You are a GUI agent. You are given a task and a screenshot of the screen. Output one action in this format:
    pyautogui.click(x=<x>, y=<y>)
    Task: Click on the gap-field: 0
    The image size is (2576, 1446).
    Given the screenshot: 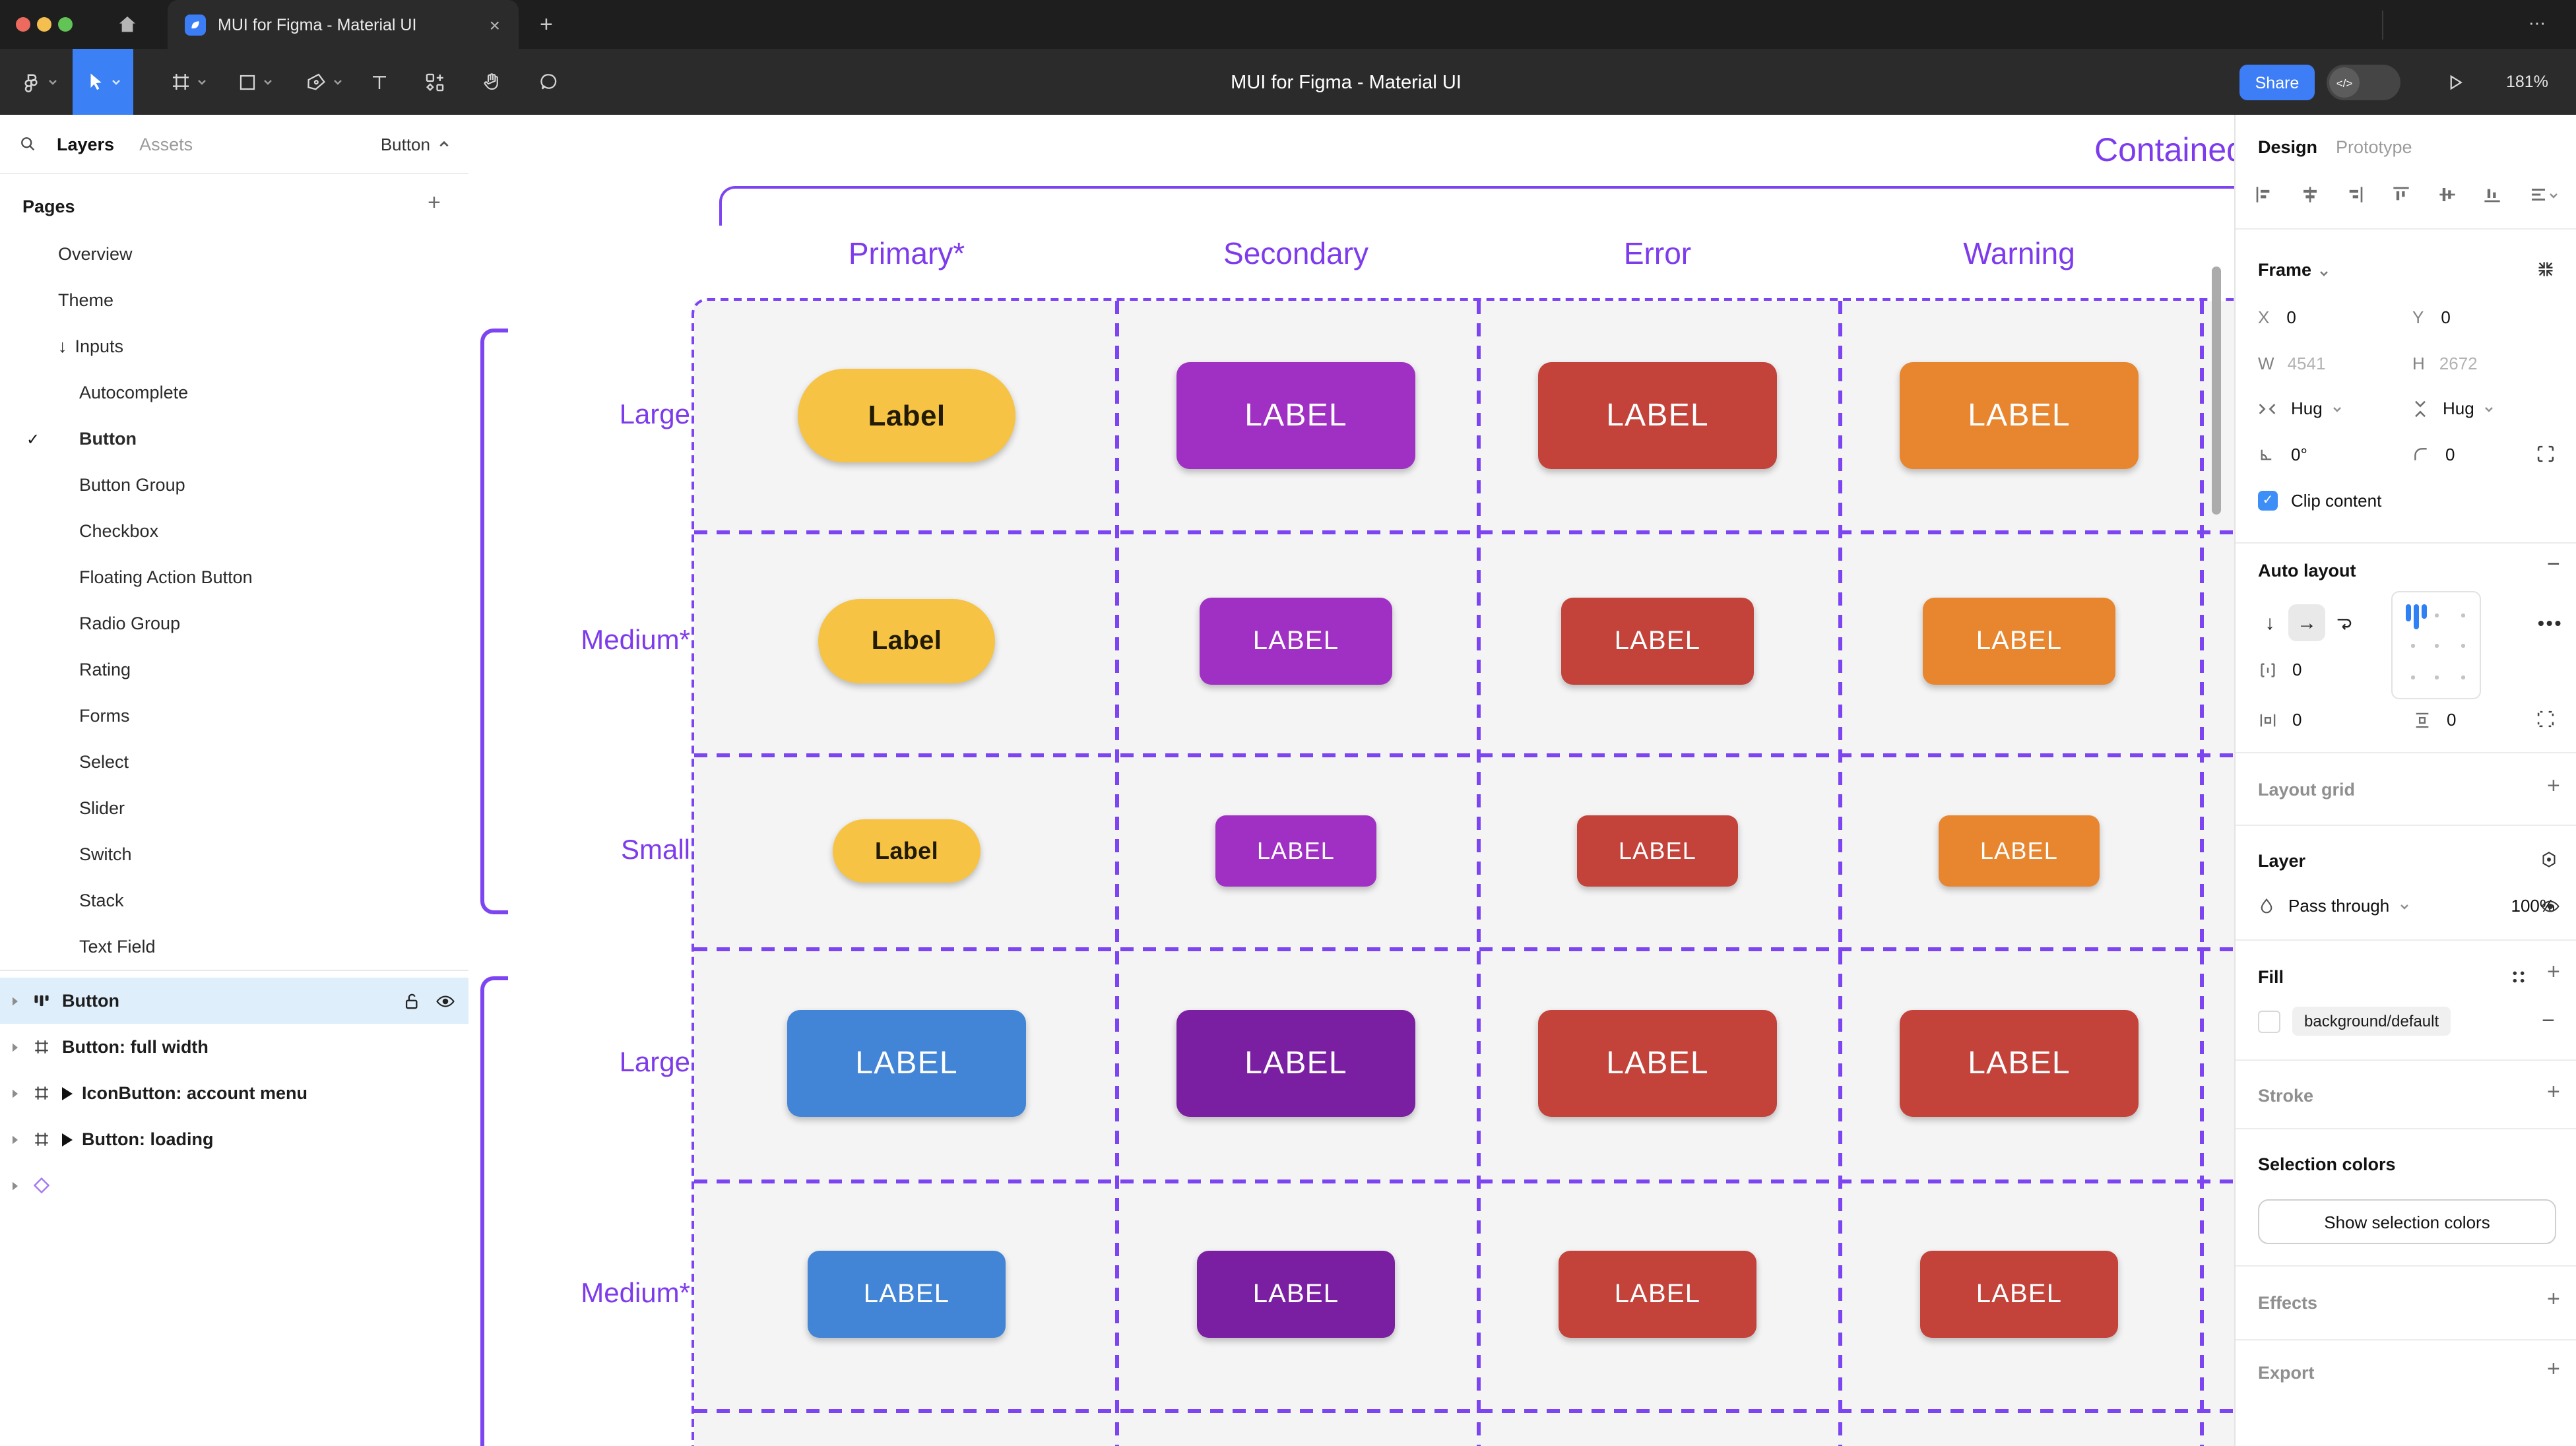 What is the action you would take?
    pyautogui.click(x=2280, y=669)
    